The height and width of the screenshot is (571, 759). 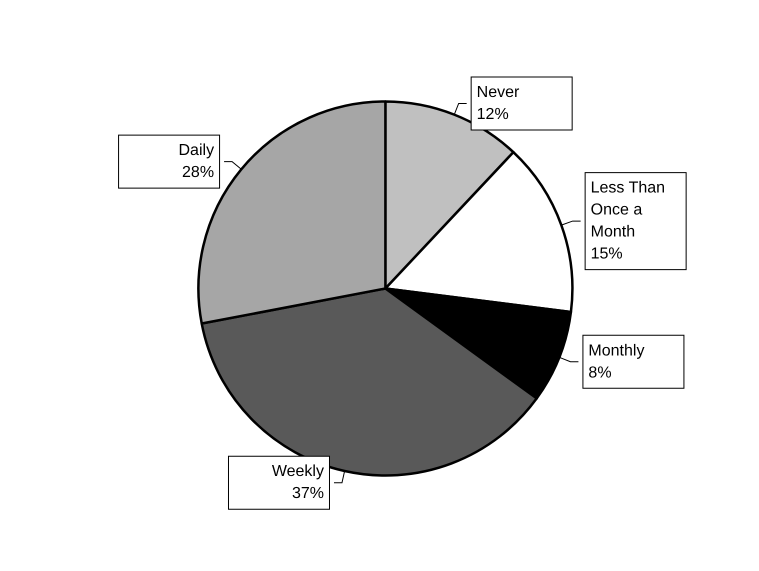 What do you see at coordinates (630, 210) in the screenshot?
I see `slice-label: Less Than Once a Month` at bounding box center [630, 210].